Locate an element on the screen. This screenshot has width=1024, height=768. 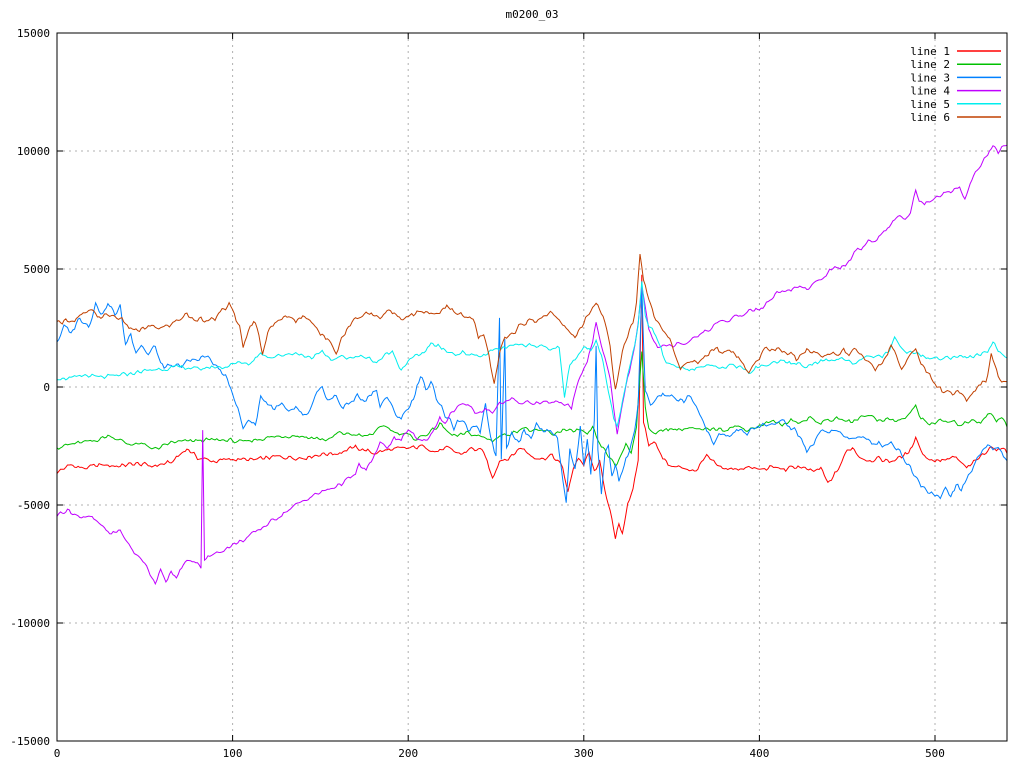
legend-label: line 2 is located at coordinates (930, 64).